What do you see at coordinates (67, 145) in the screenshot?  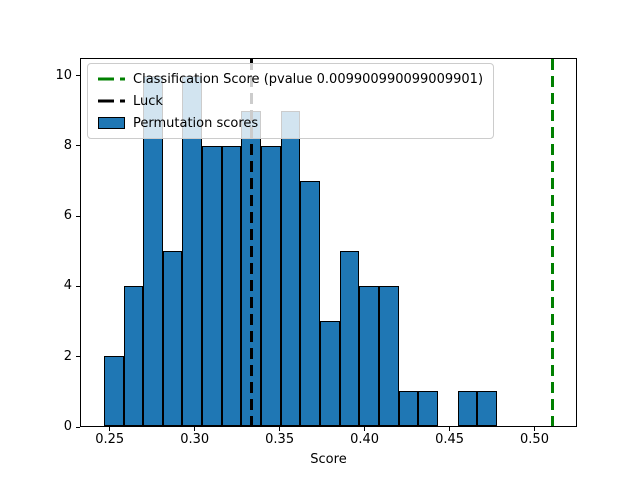 I see `y-tick-label: 8` at bounding box center [67, 145].